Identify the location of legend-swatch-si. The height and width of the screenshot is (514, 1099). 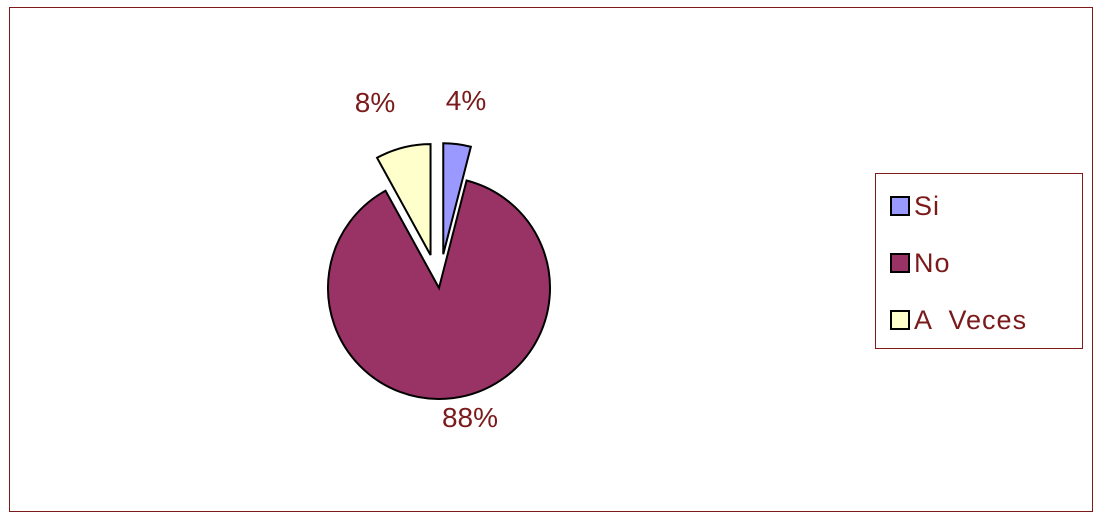
(900, 206).